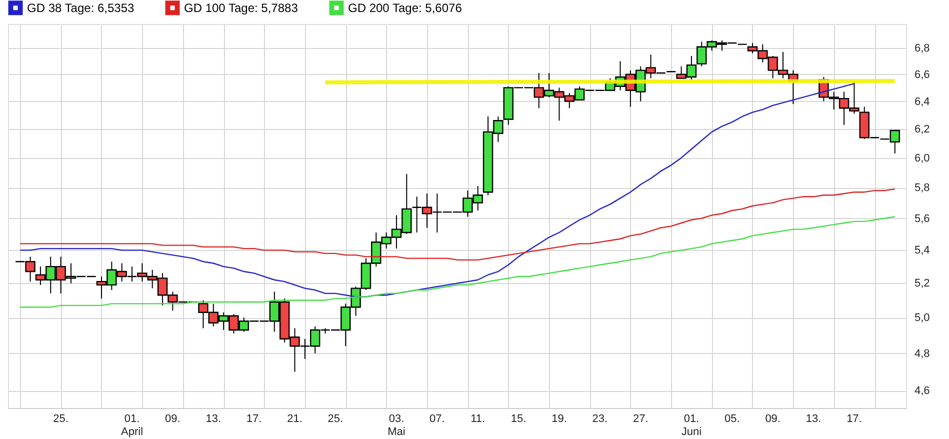 This screenshot has width=949, height=439. What do you see at coordinates (922, 74) in the screenshot?
I see `y-tick-label: 6,6` at bounding box center [922, 74].